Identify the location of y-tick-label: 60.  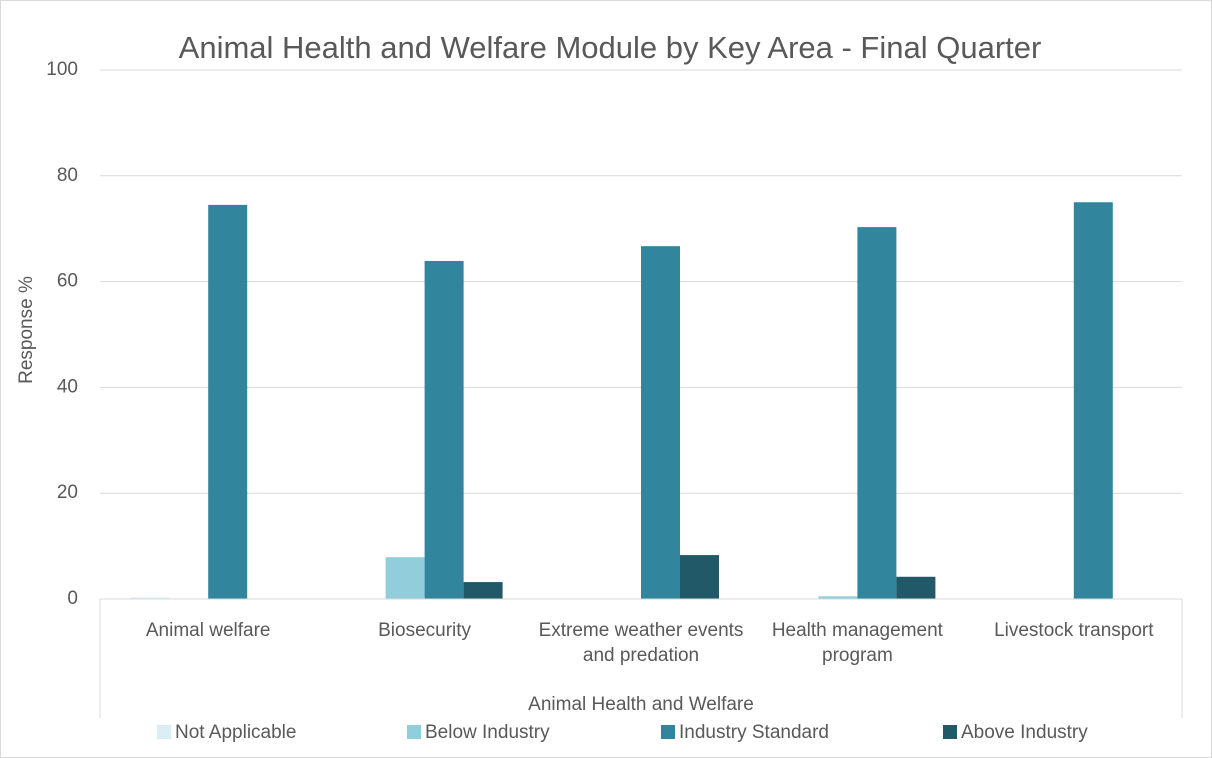
(67, 281).